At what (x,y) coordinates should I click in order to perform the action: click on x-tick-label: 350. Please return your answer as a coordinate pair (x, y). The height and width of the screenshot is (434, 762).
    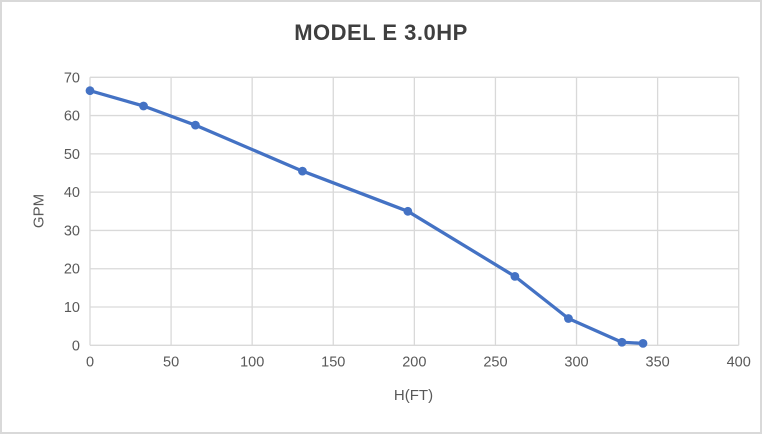
    Looking at the image, I should click on (658, 362).